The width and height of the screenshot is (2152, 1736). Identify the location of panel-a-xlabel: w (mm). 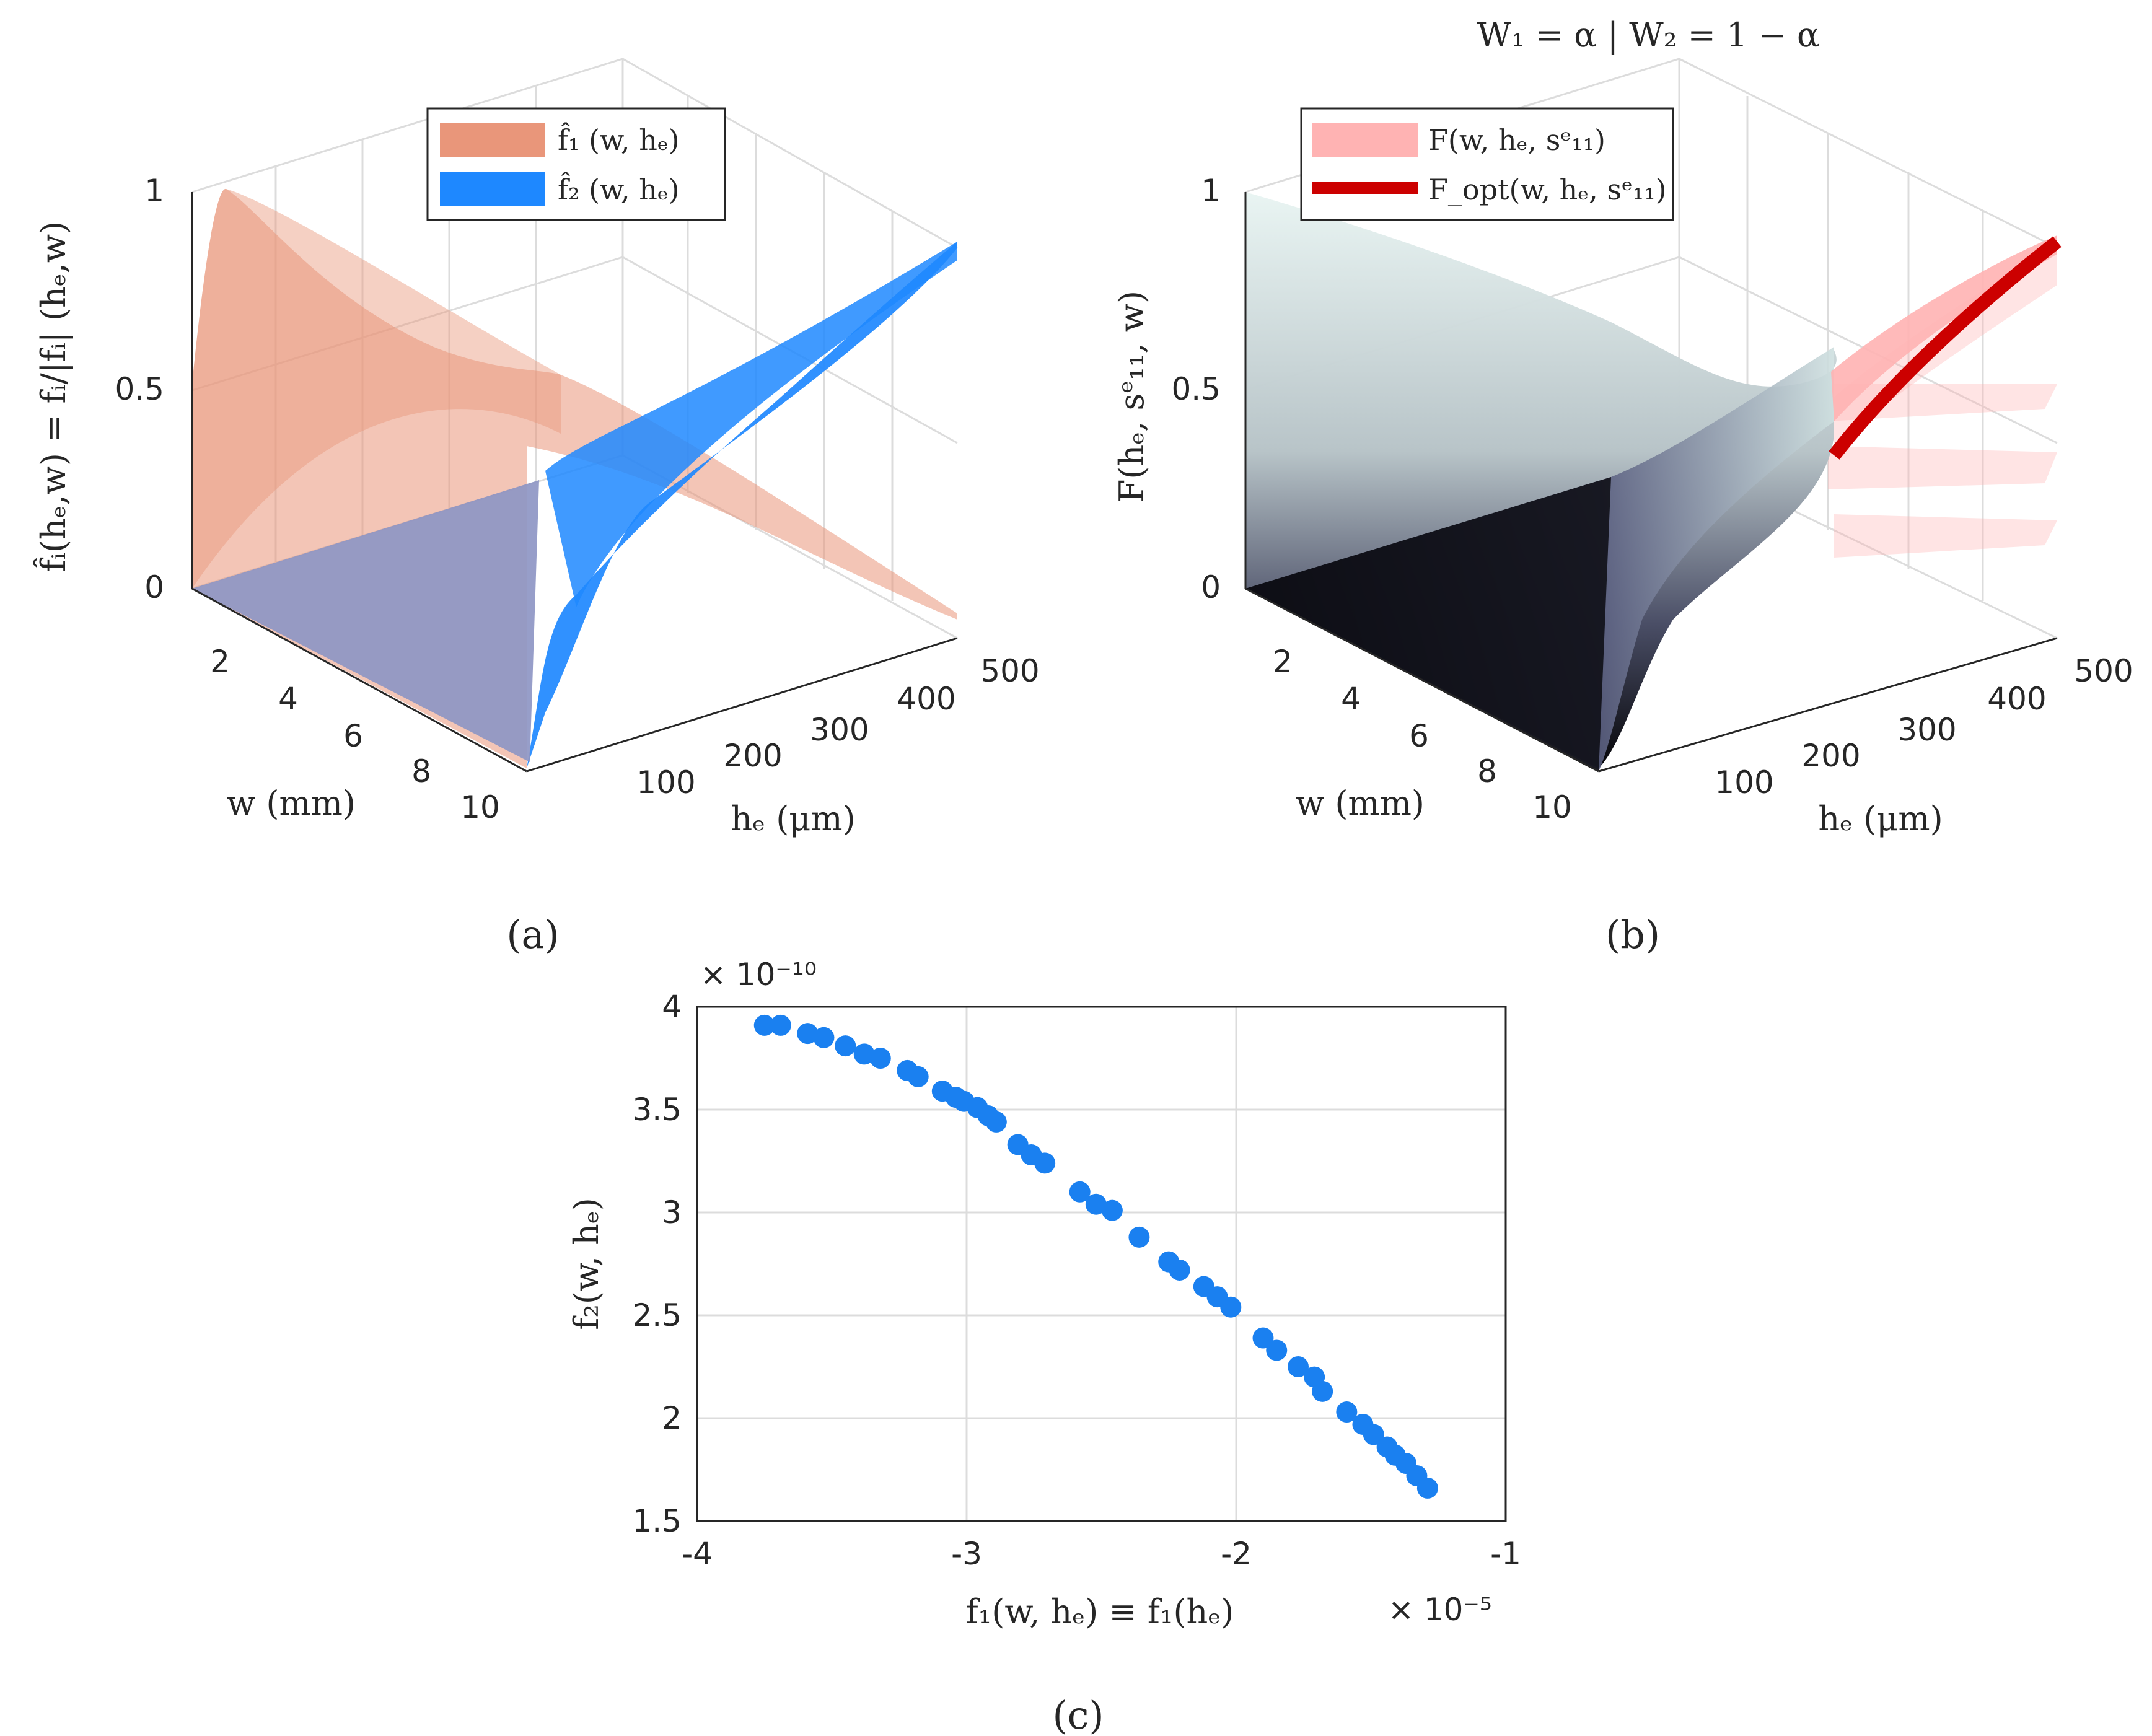
(291, 804).